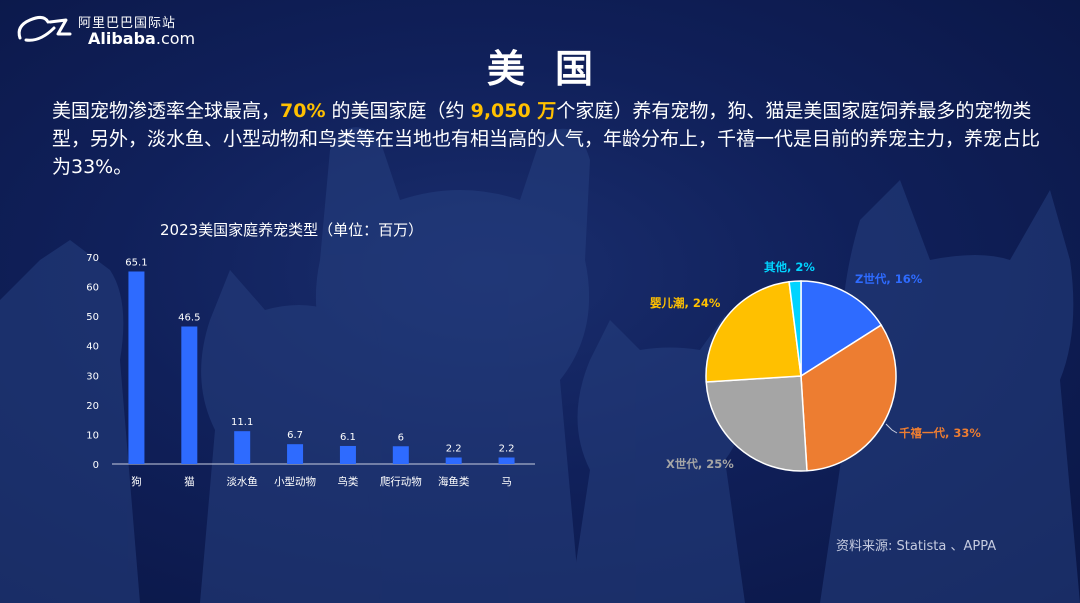  What do you see at coordinates (513, 111) in the screenshot?
I see `intro-highlight-households: 9,050 万` at bounding box center [513, 111].